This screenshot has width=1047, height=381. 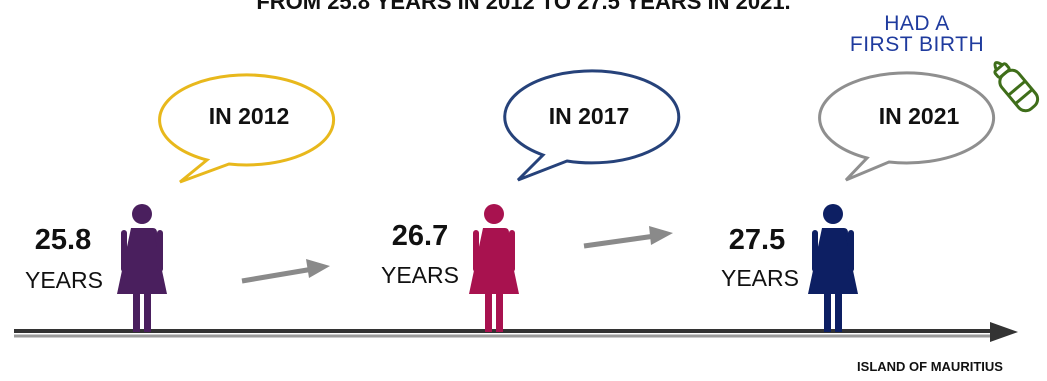 I want to click on age-value: 26.7, so click(x=420, y=236).